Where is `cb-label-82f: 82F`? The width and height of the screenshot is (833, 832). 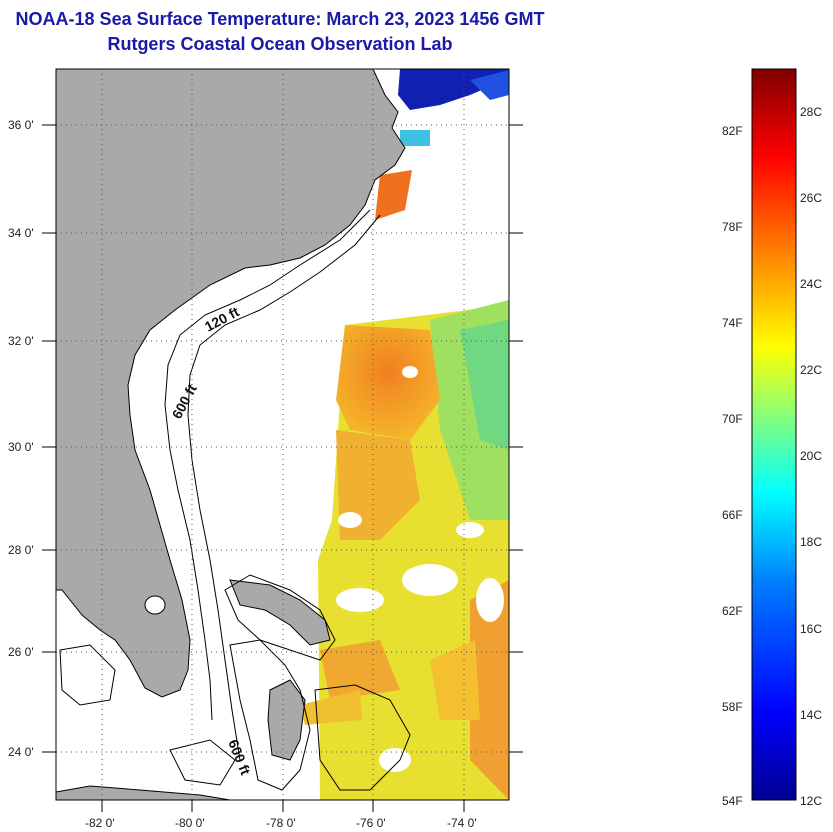 cb-label-82f: 82F is located at coordinates (732, 131).